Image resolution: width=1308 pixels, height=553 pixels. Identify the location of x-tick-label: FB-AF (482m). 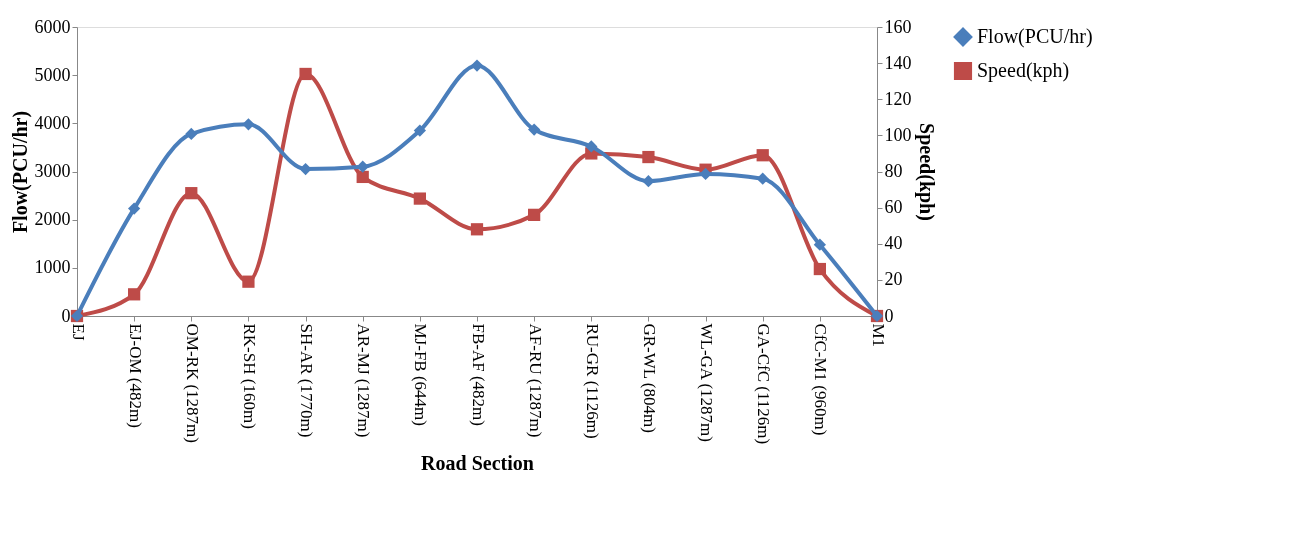
(478, 374).